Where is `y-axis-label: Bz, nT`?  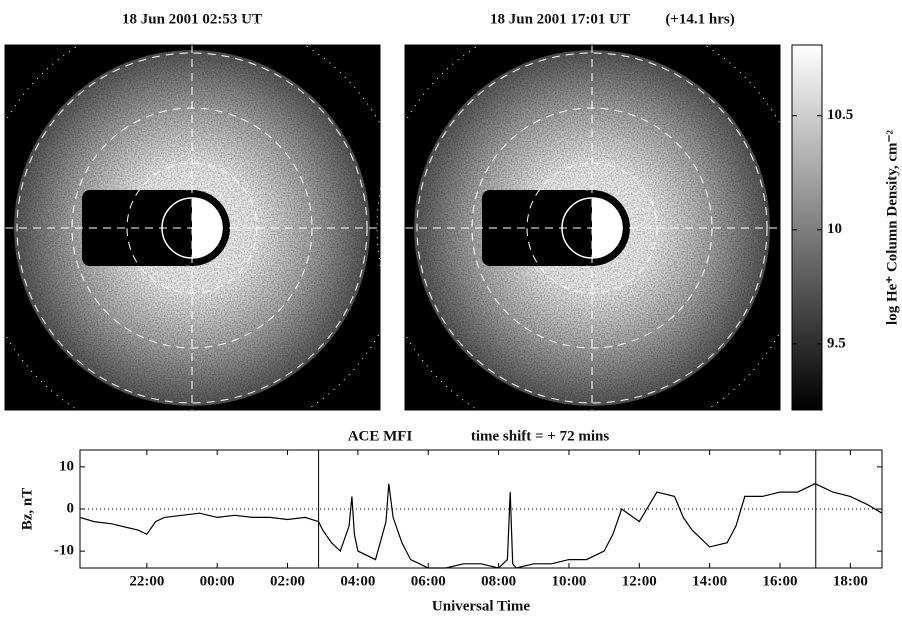
y-axis-label: Bz, nT is located at coordinates (27, 509).